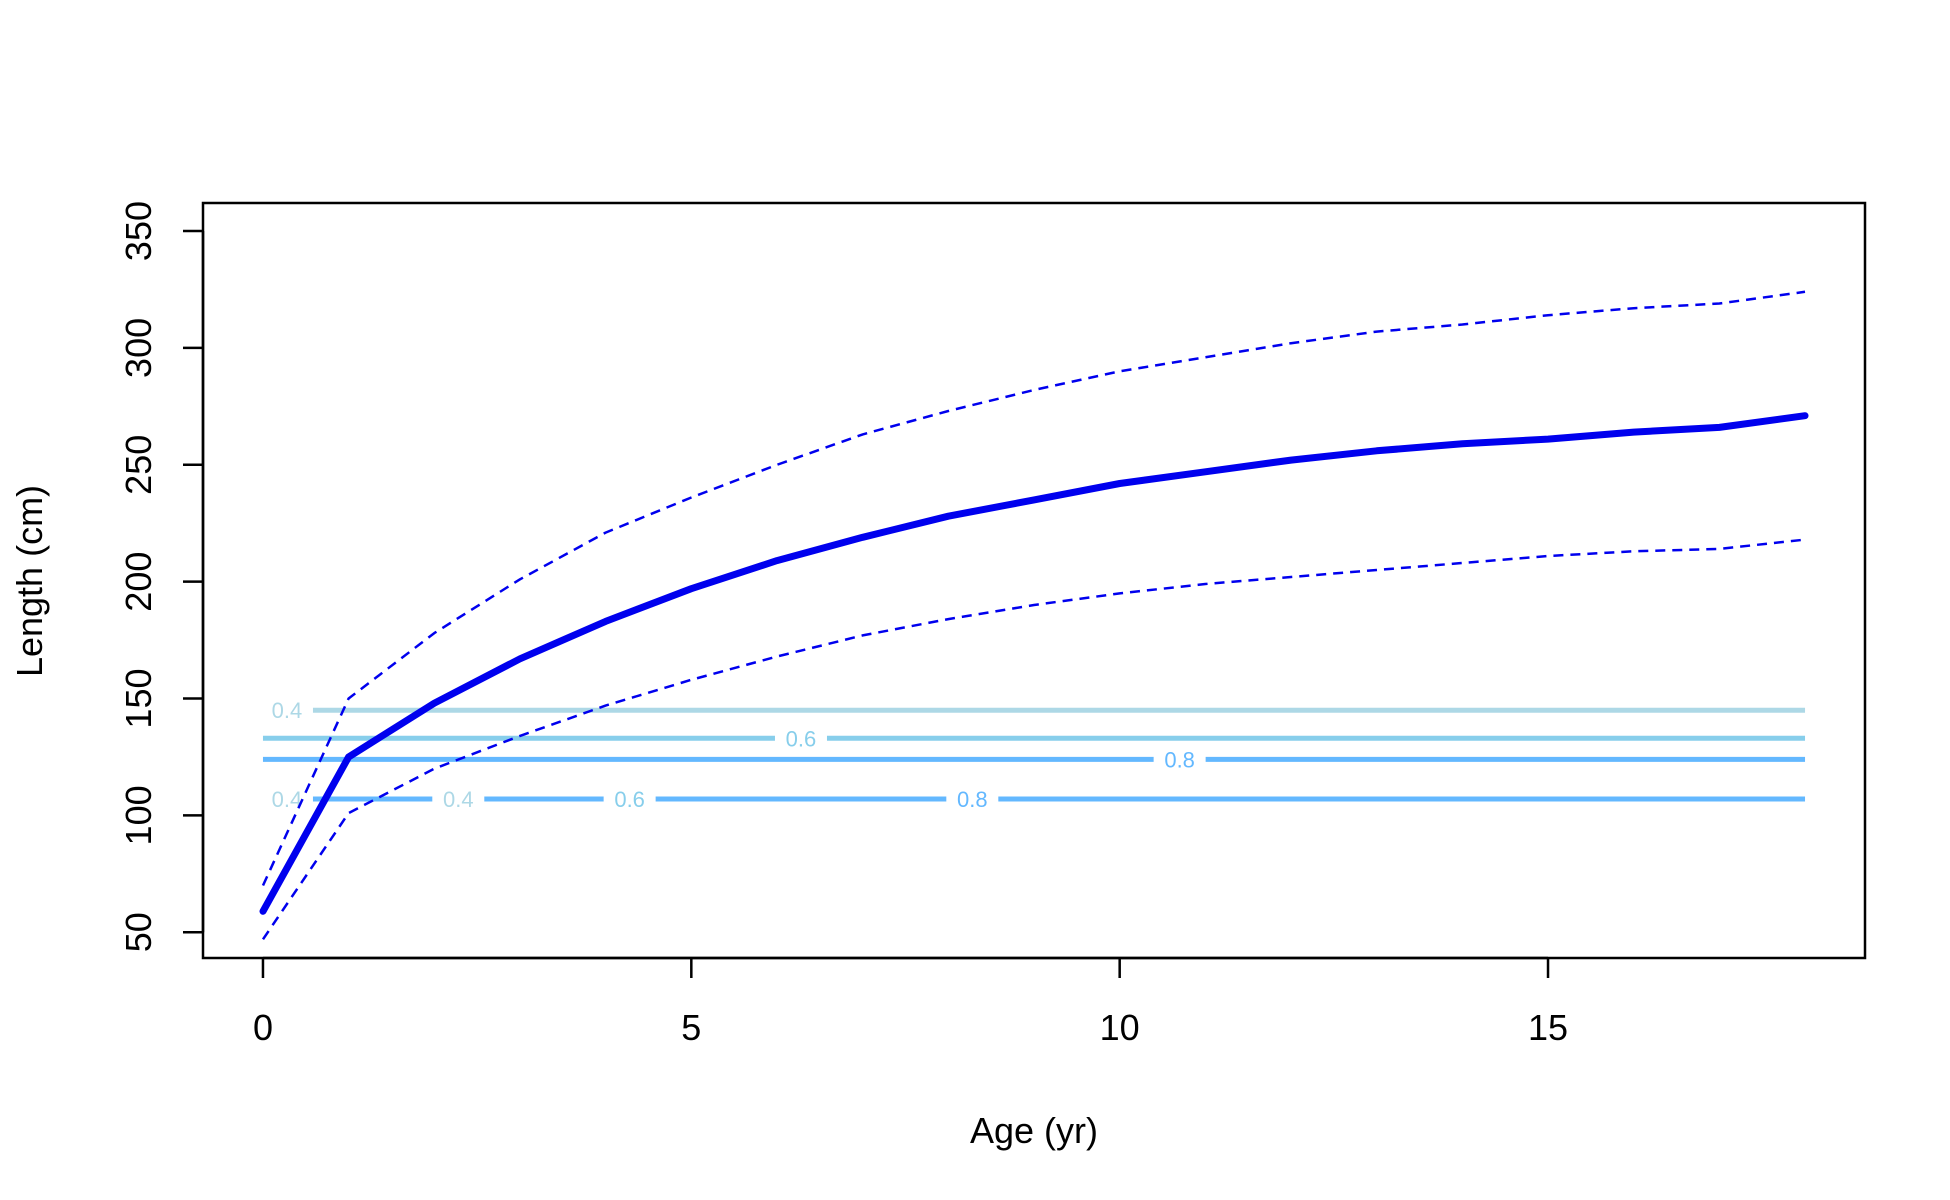 Image resolution: width=1950 pixels, height=1200 pixels. What do you see at coordinates (138, 815) in the screenshot?
I see `y-tick-label-1: 100` at bounding box center [138, 815].